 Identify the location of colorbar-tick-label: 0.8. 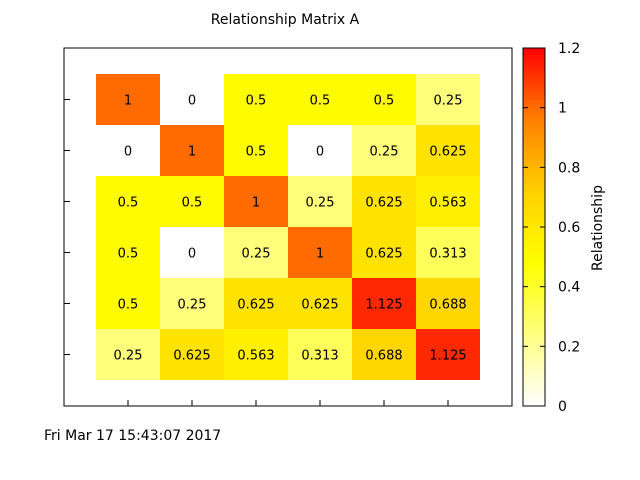
(569, 168).